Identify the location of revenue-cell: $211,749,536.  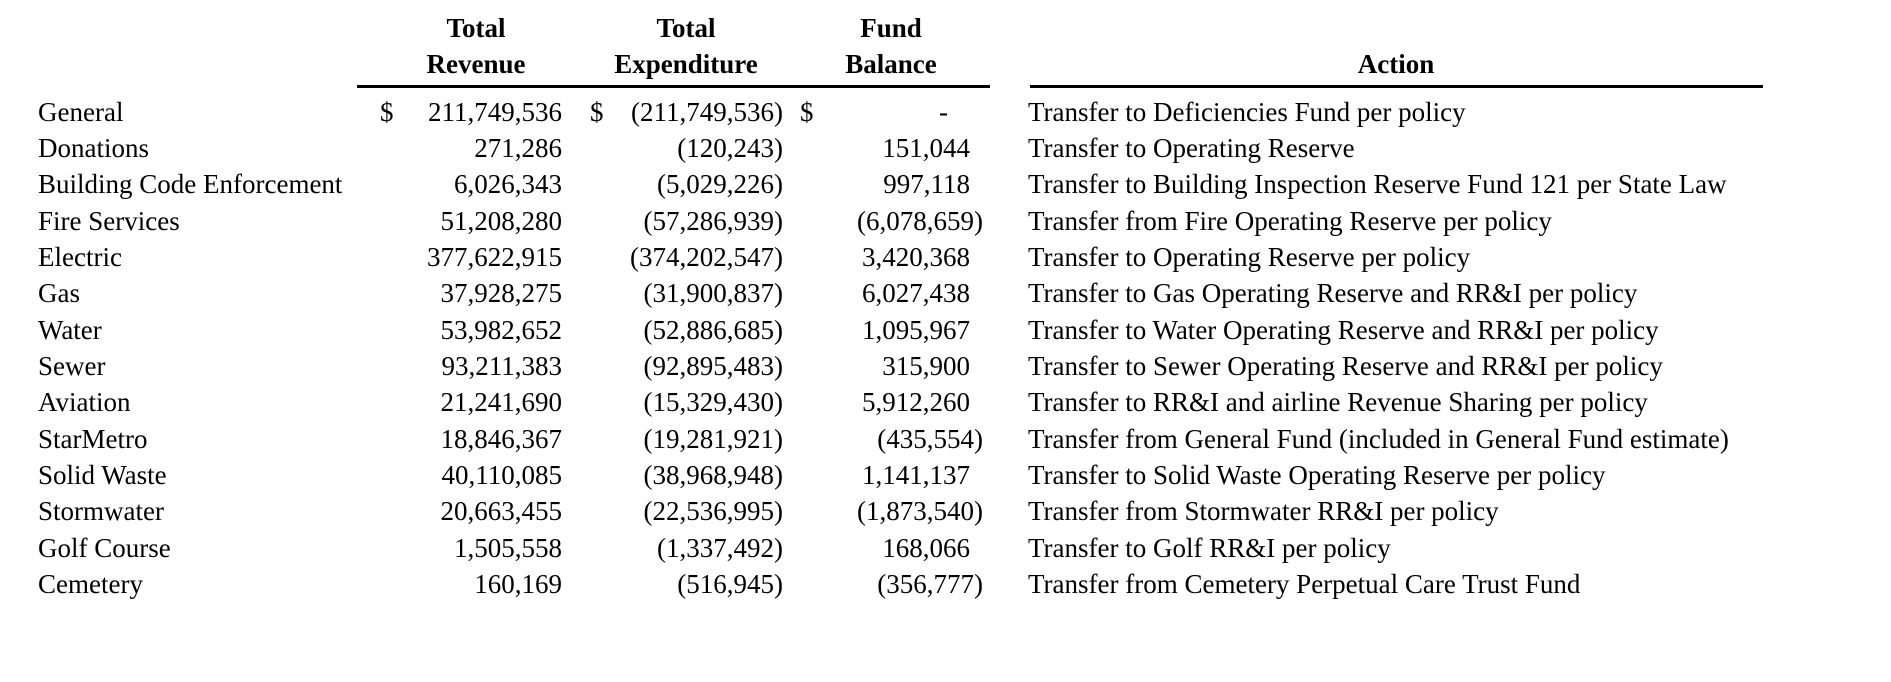
(477, 112).